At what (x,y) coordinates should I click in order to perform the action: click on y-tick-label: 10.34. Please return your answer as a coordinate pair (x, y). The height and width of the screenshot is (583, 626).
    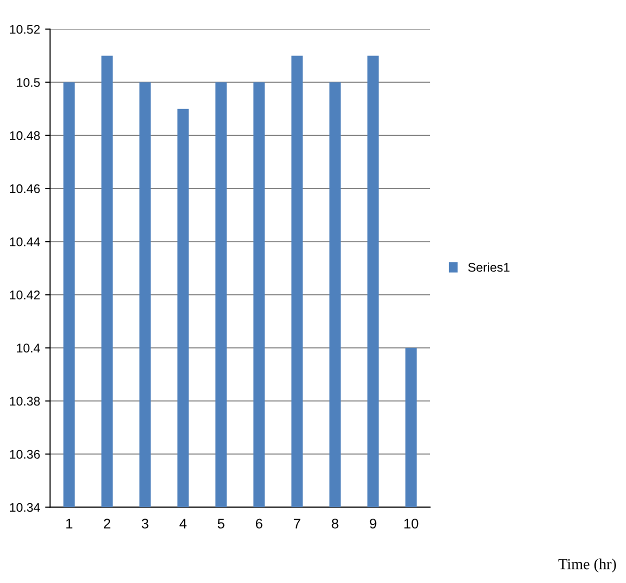
    Looking at the image, I should click on (25, 507).